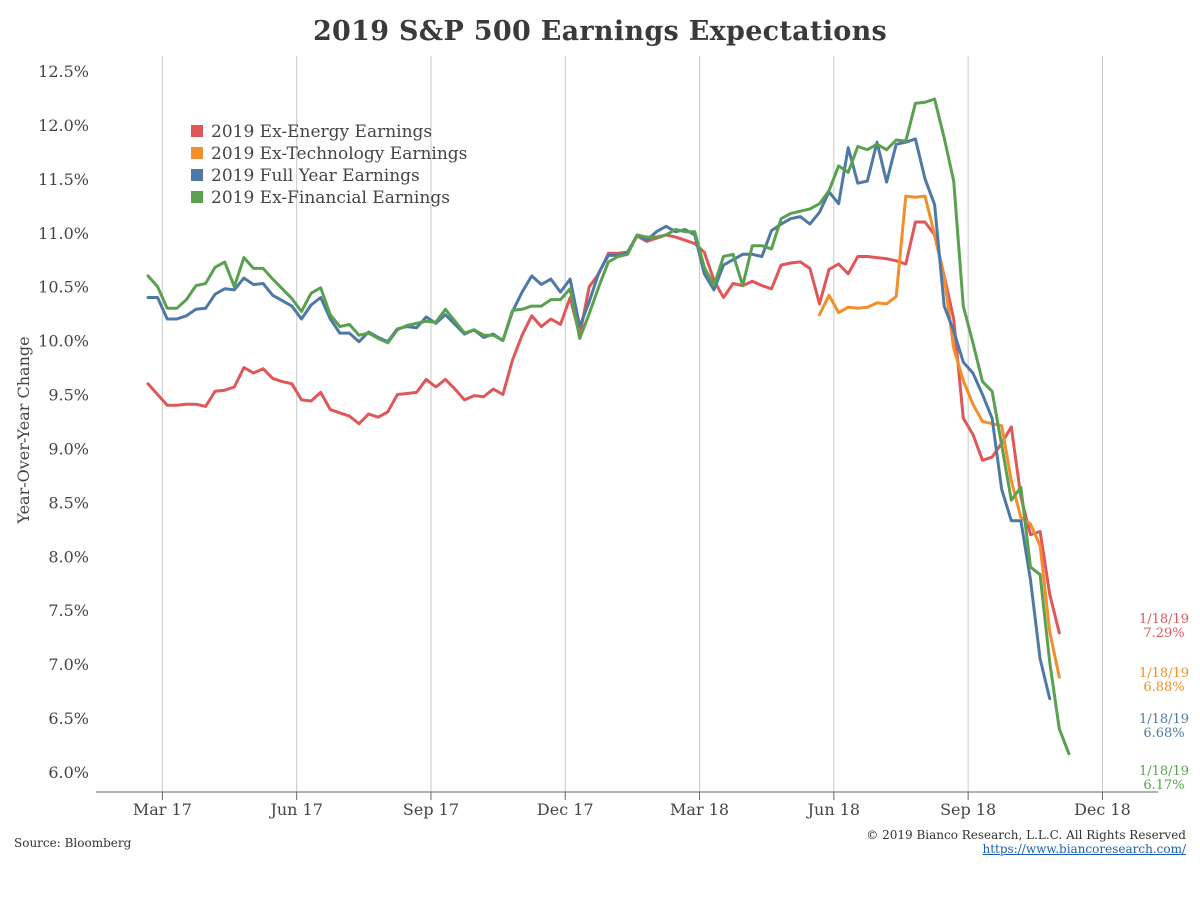 This screenshot has height=900, width=1200. What do you see at coordinates (1163, 633) in the screenshot?
I see `end-label-value: 7.29%` at bounding box center [1163, 633].